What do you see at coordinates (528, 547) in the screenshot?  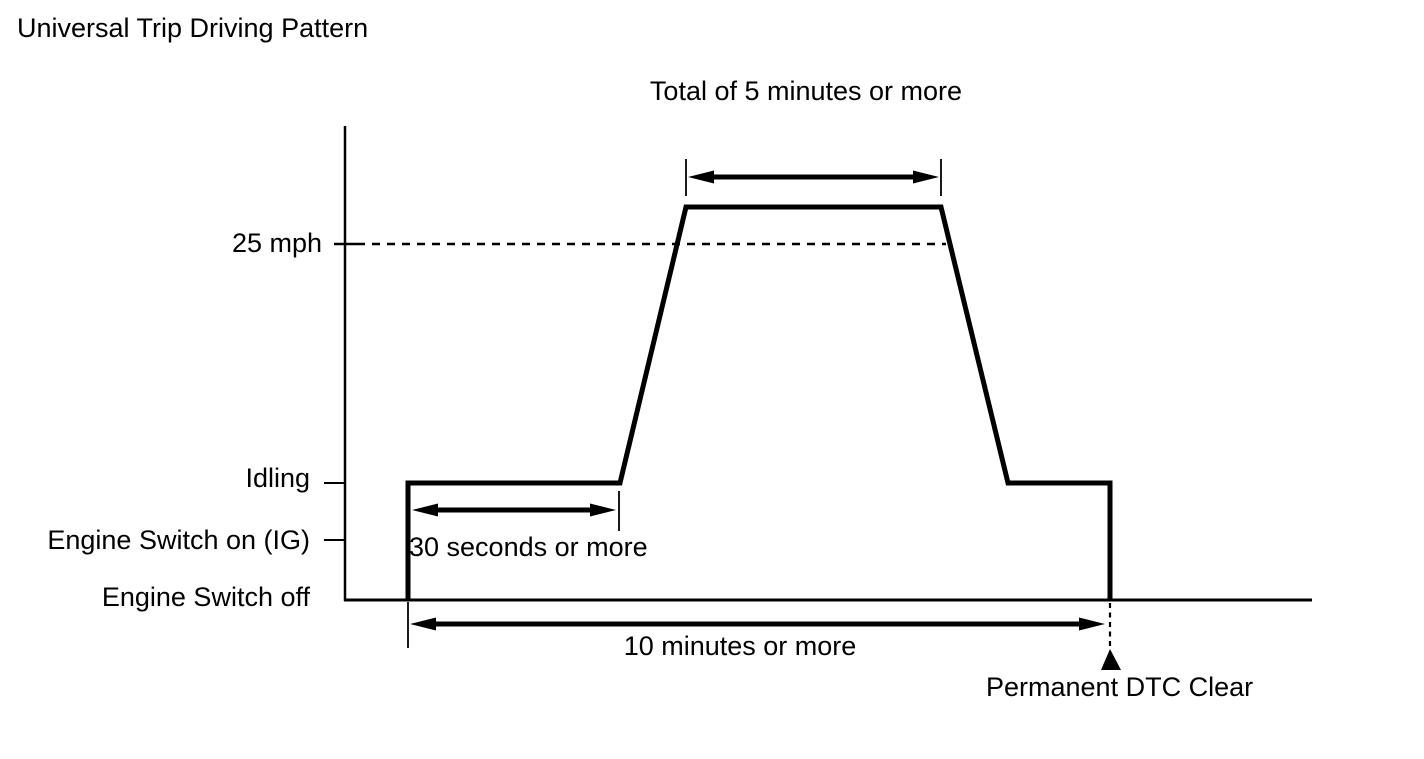 I see `label-30s: 30 seconds or more` at bounding box center [528, 547].